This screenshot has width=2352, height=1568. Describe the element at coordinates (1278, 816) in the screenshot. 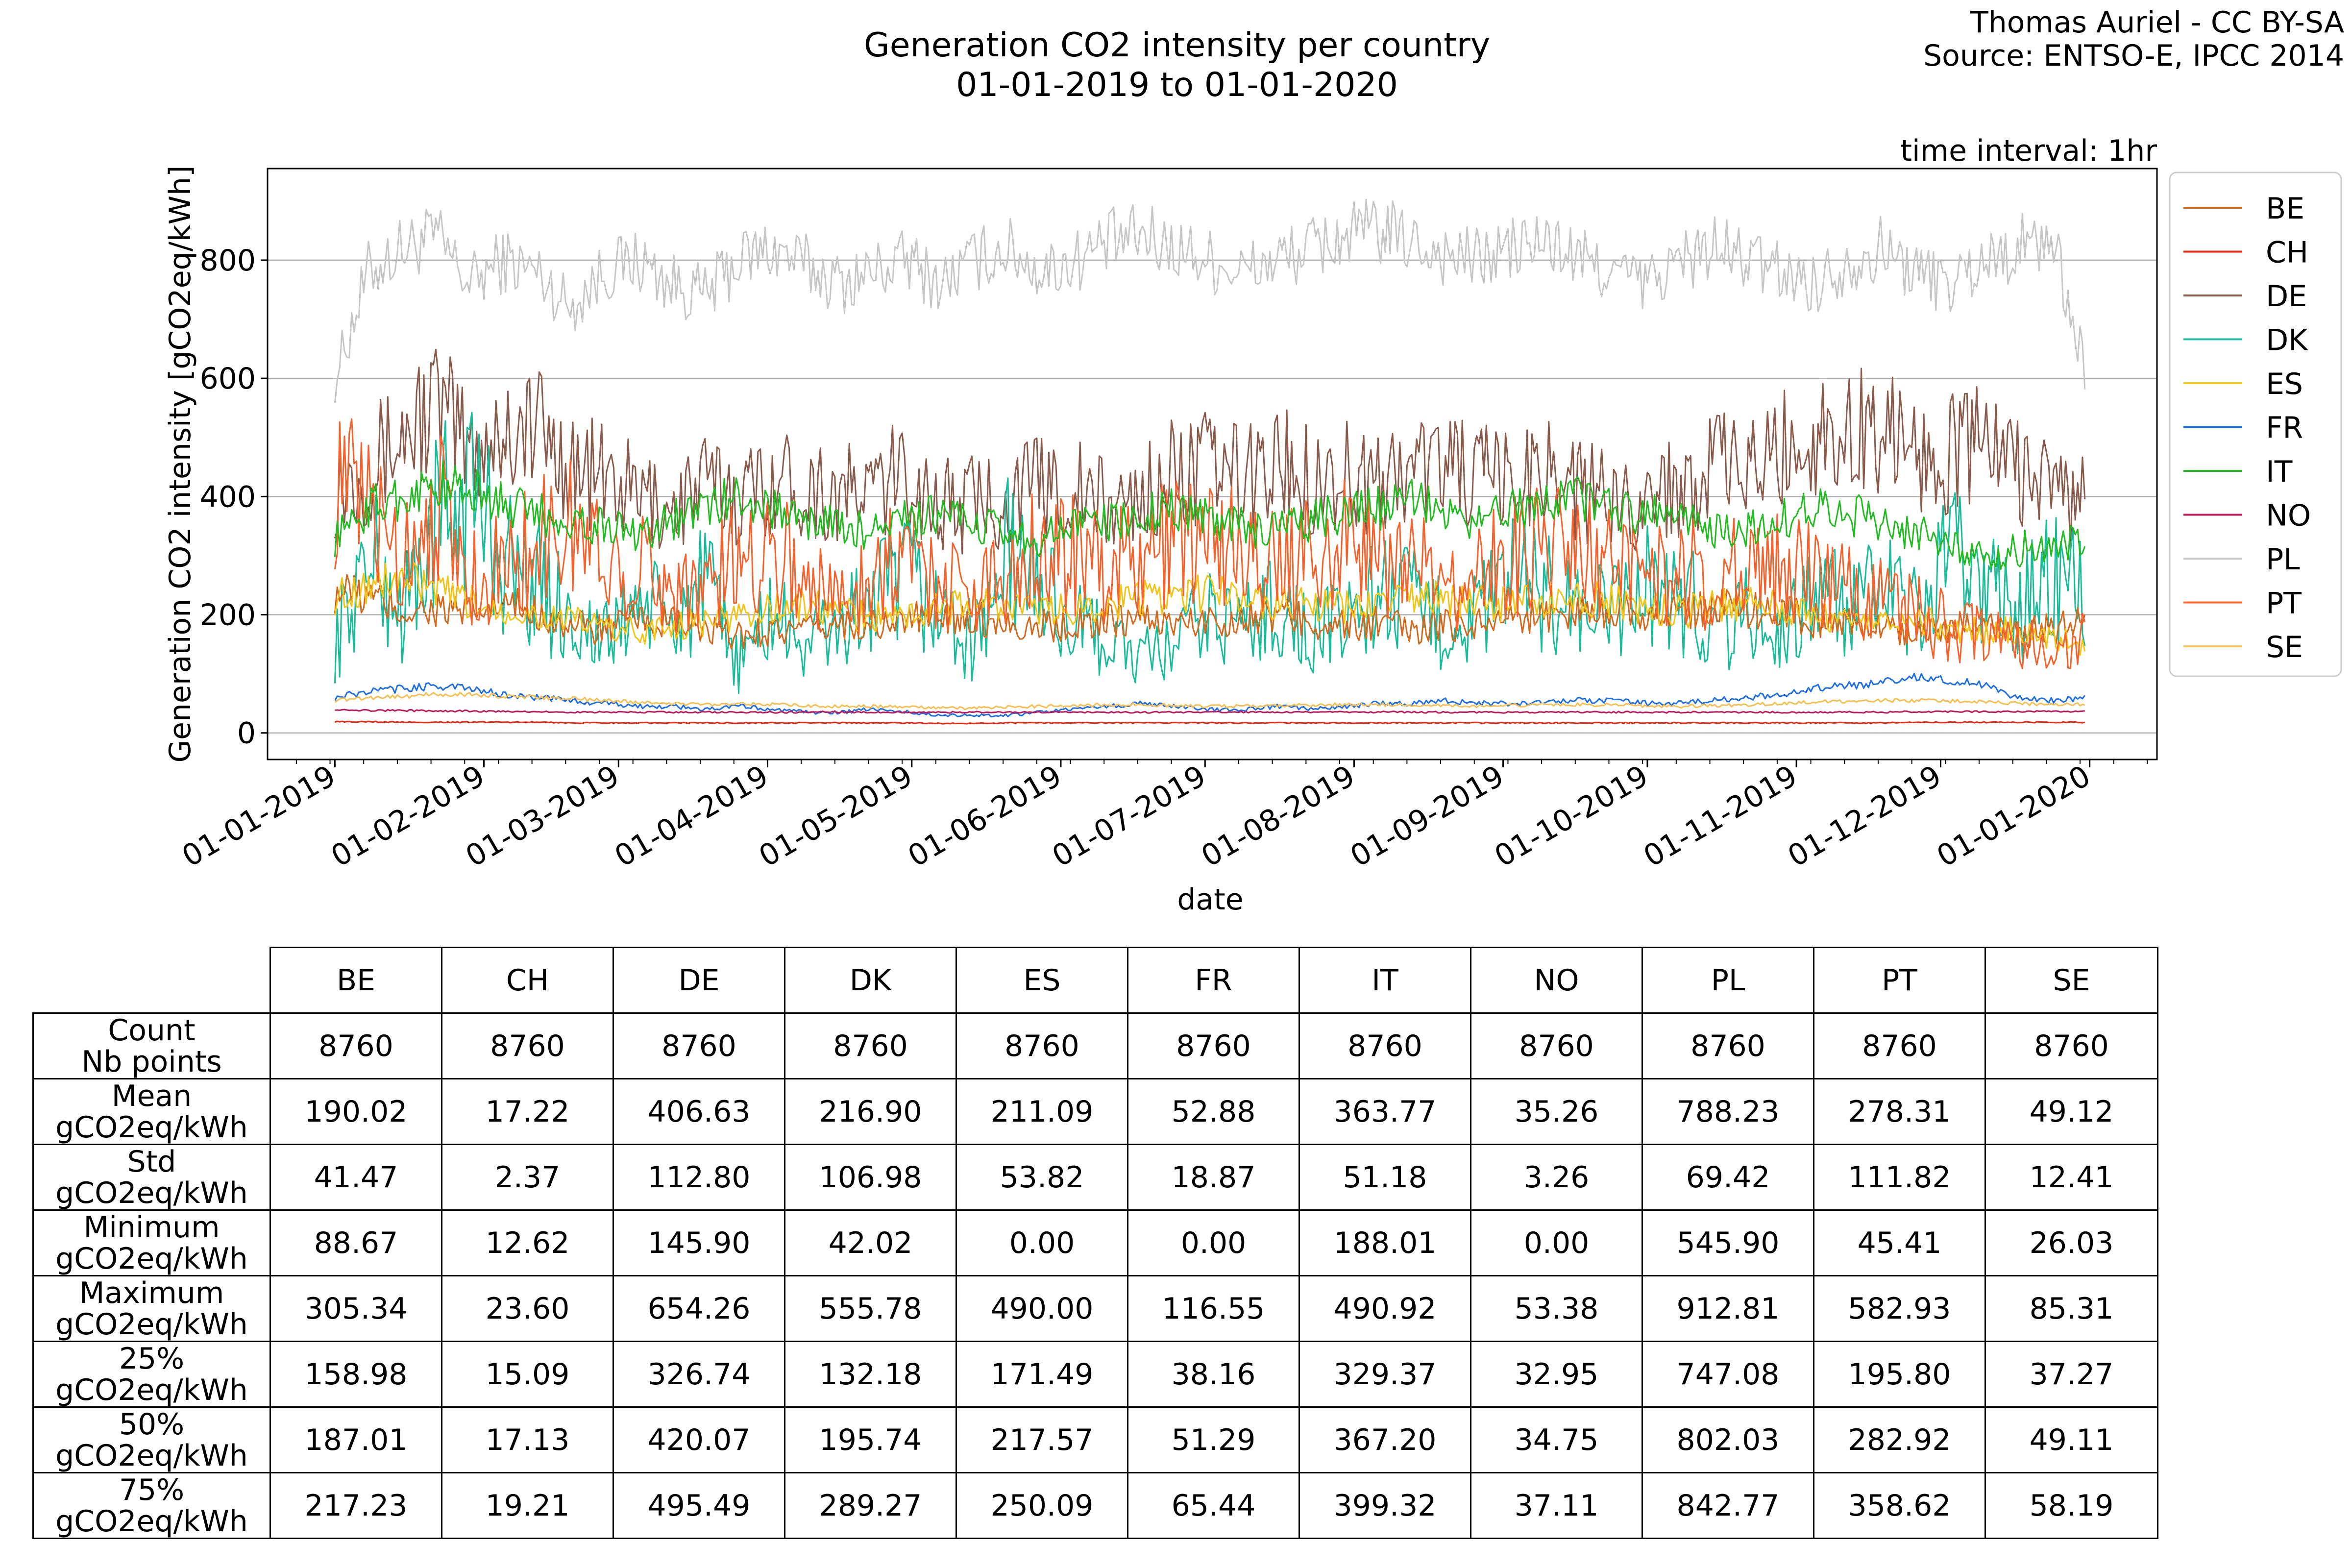

I see `x-tick-label: 01-08-2019` at that location.